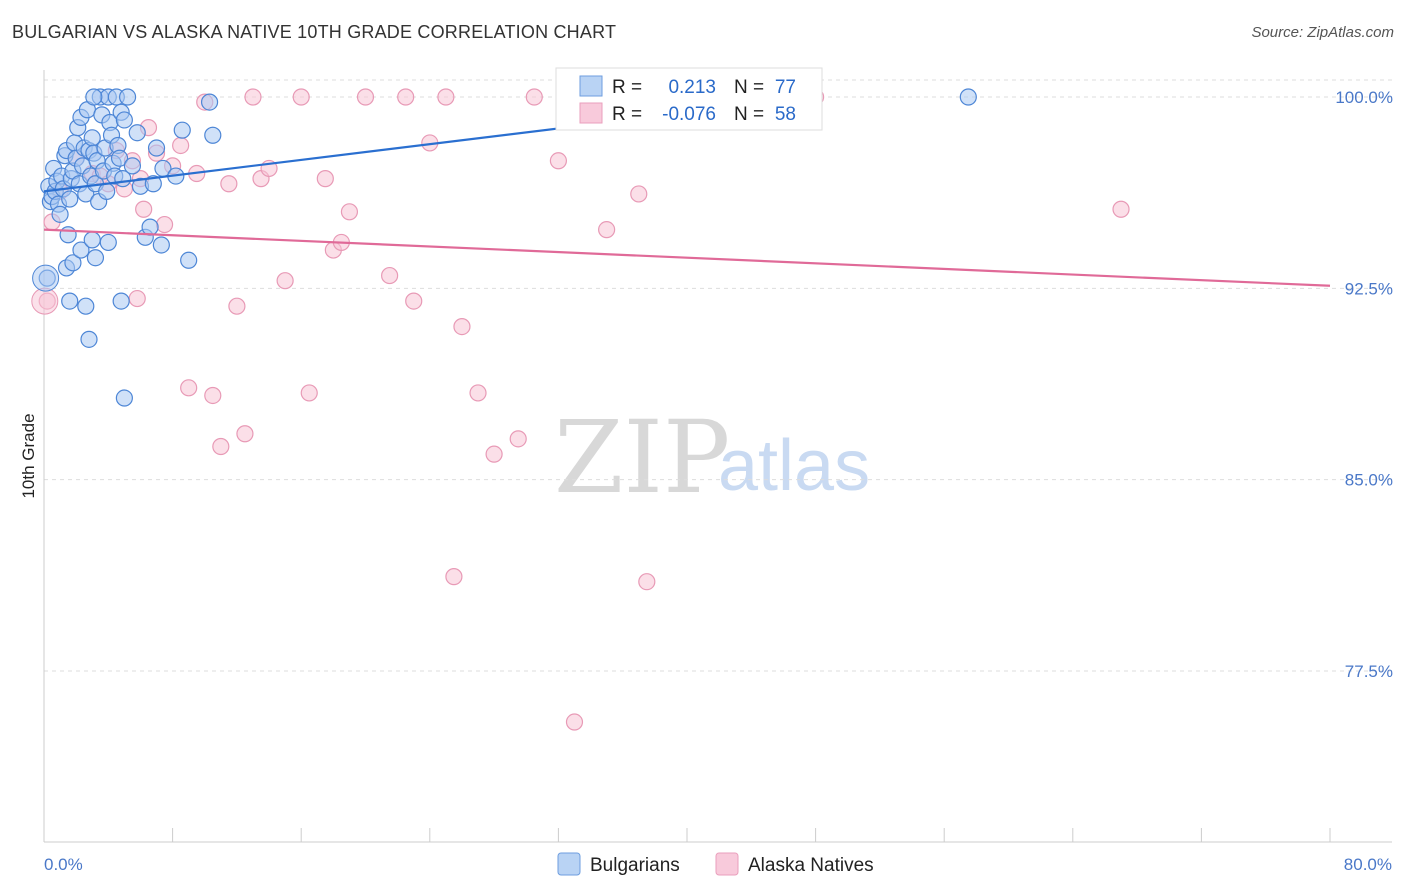 The width and height of the screenshot is (1406, 892). Describe the element at coordinates (749, 114) in the screenshot. I see `legend-n-label-2: N =` at that location.